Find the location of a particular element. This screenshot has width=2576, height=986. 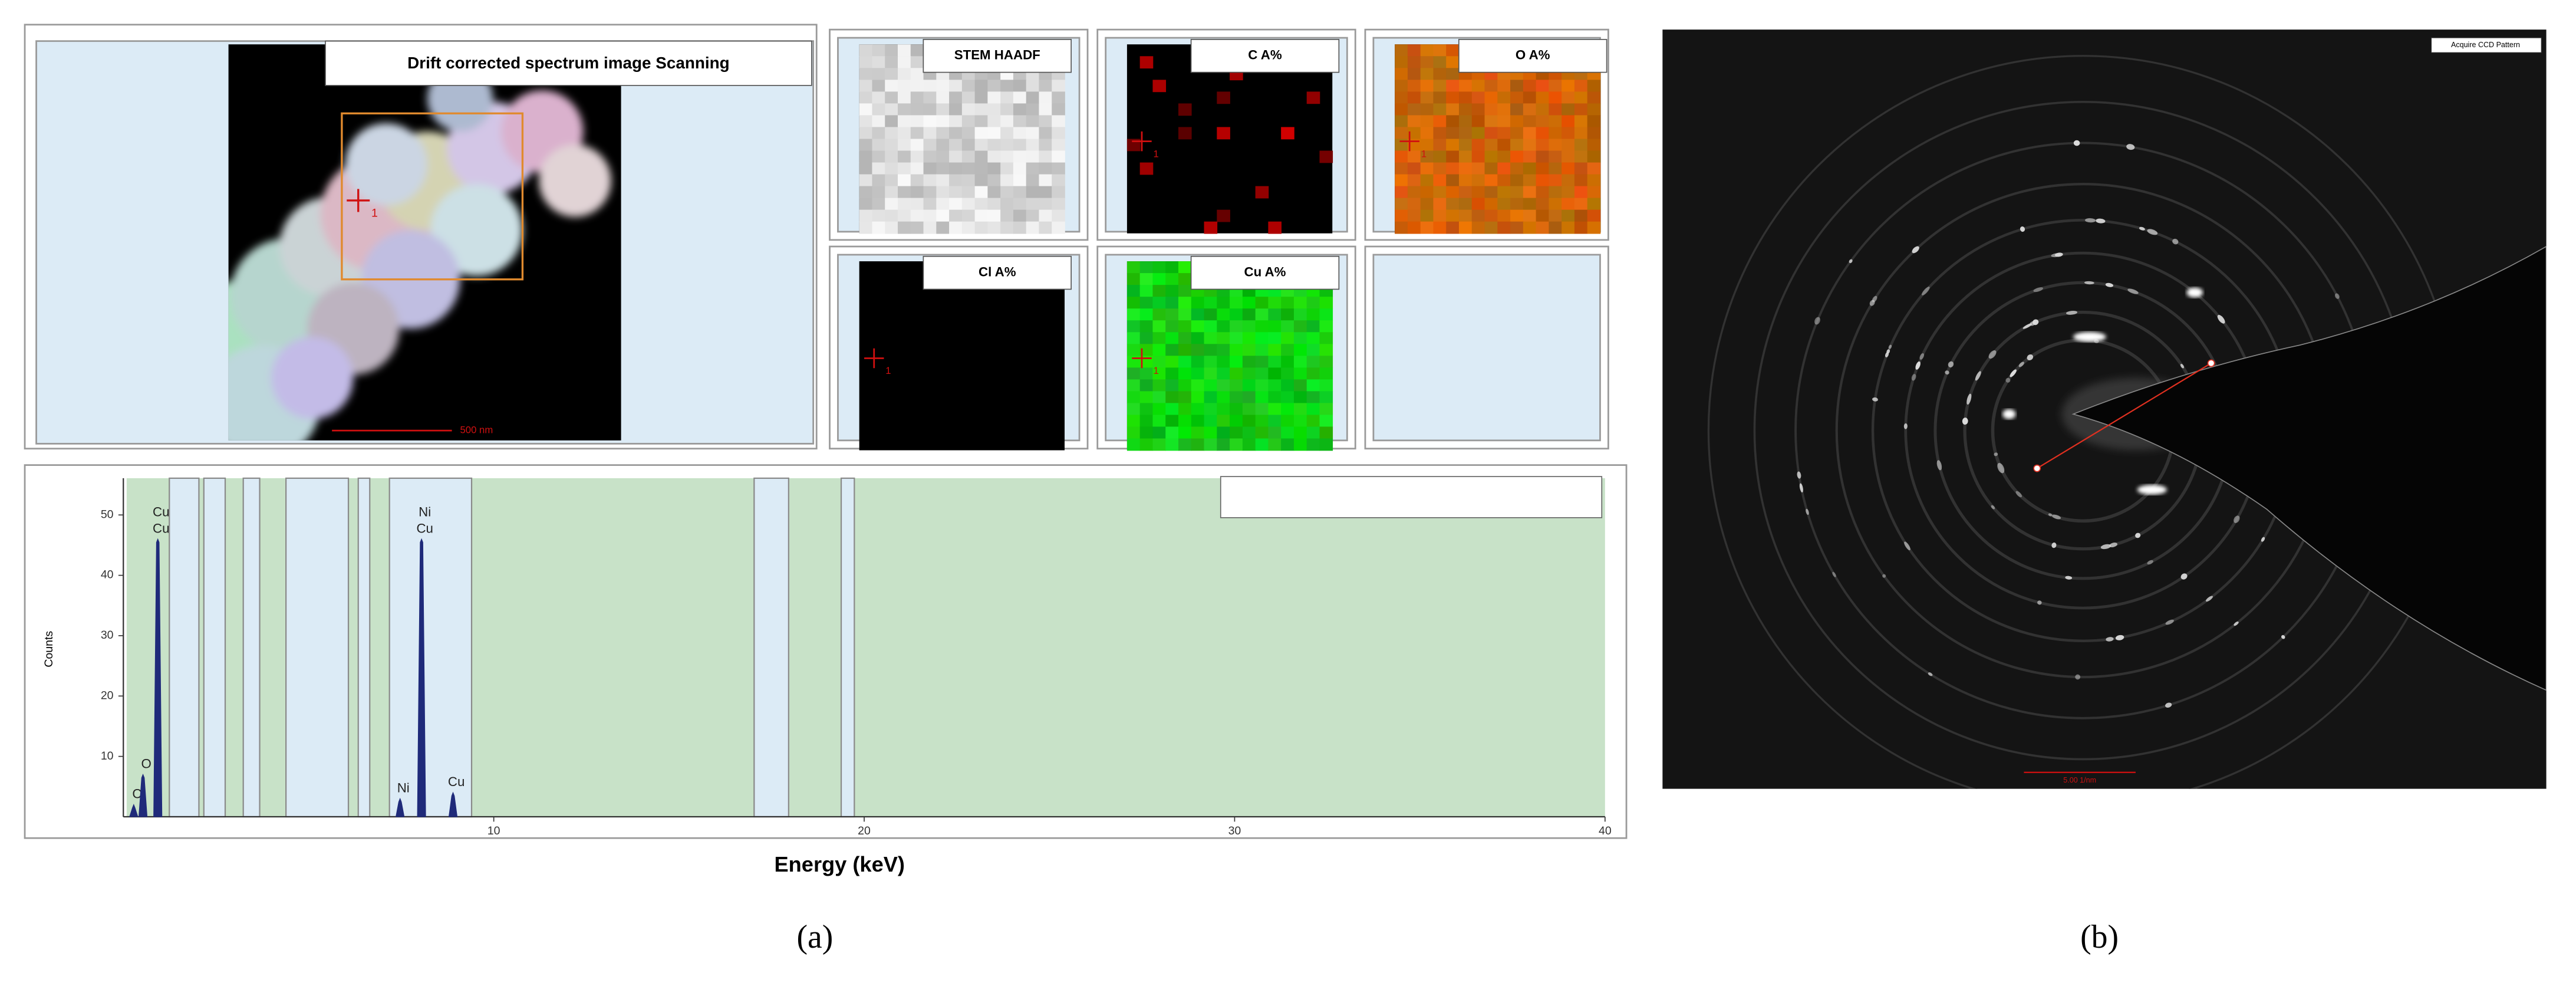

peak-label: Ni is located at coordinates (425, 511).